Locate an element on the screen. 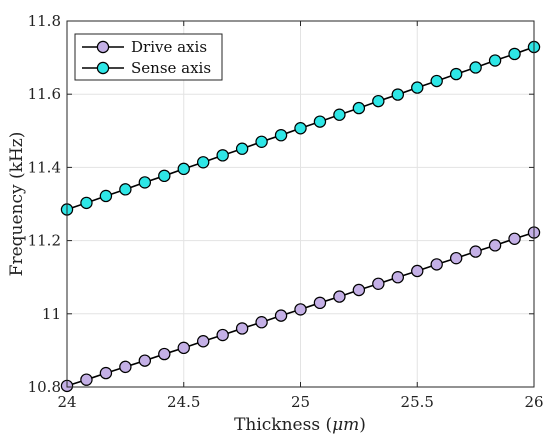  x-tick-label: 25 is located at coordinates (300, 402).